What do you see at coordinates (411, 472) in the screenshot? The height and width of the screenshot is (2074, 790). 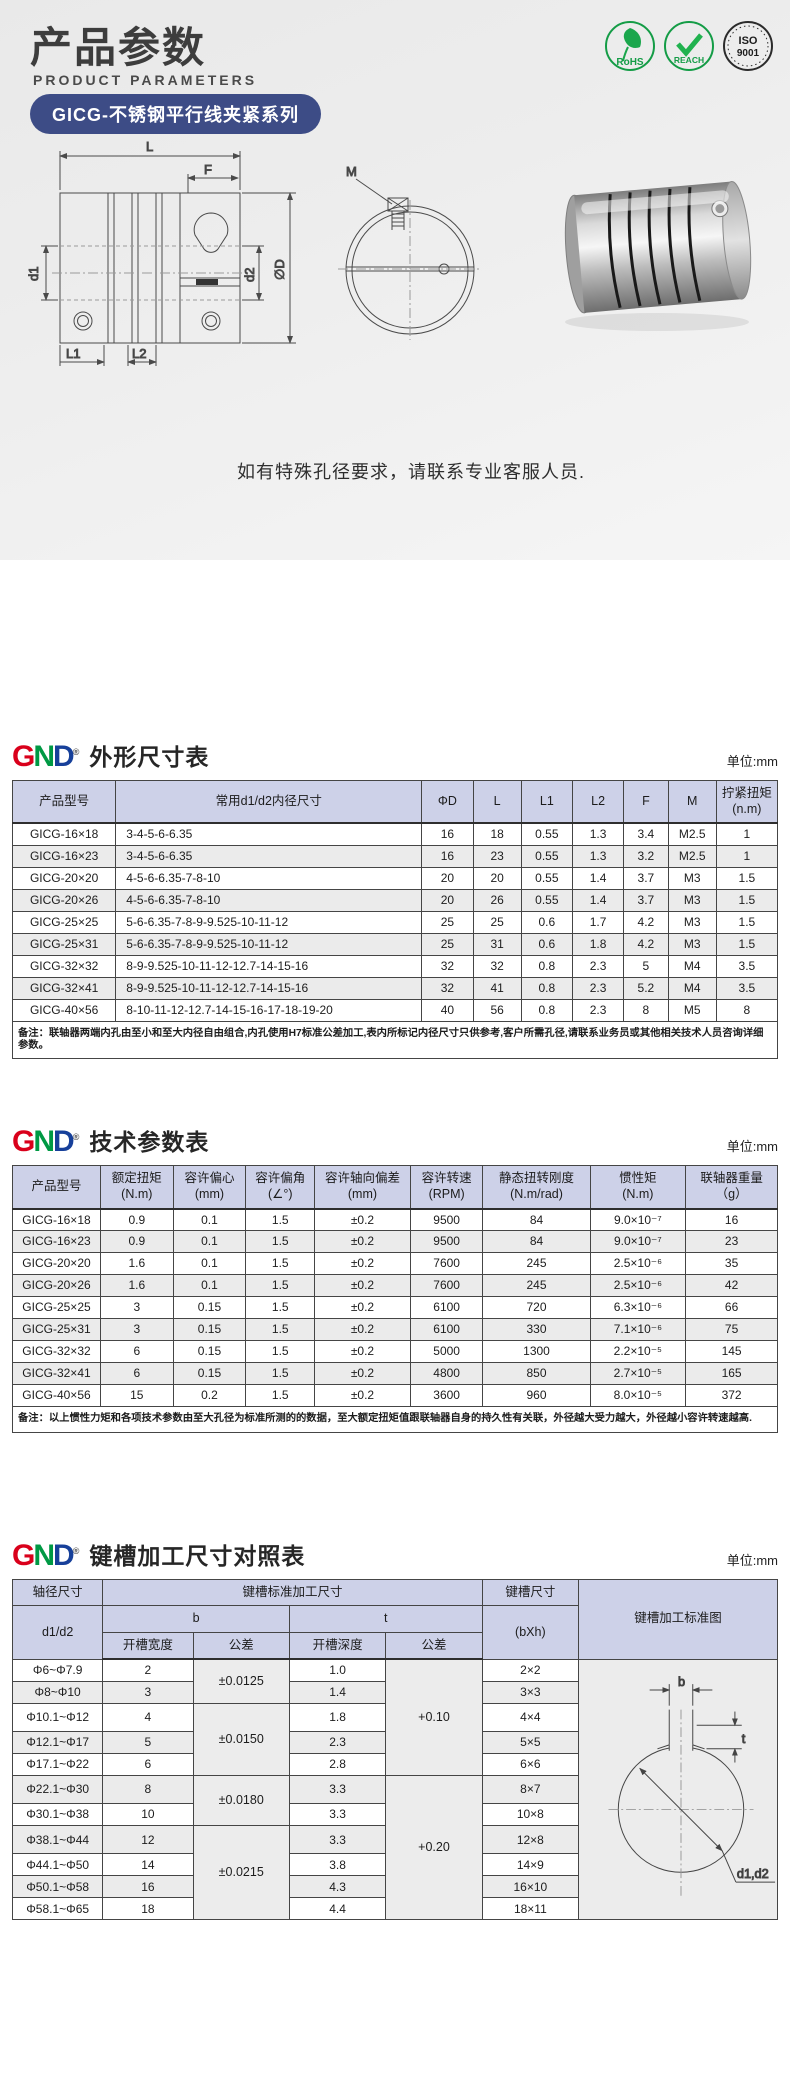 I see `special-bore-notice: 如有特殊孔径要求，请联系专业客服人员.` at bounding box center [411, 472].